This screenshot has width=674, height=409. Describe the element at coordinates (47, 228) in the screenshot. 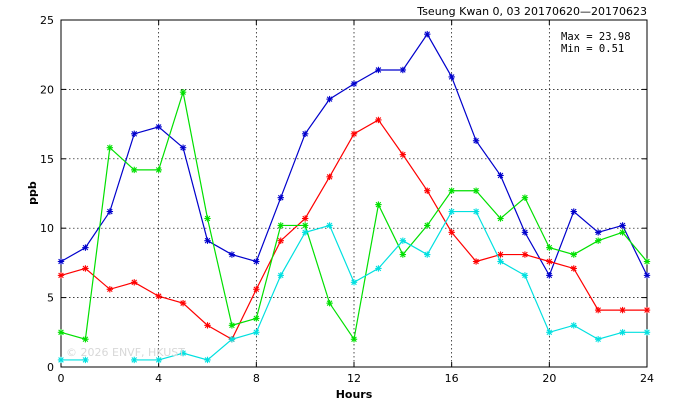

I see `y-tick-label: 10` at that location.